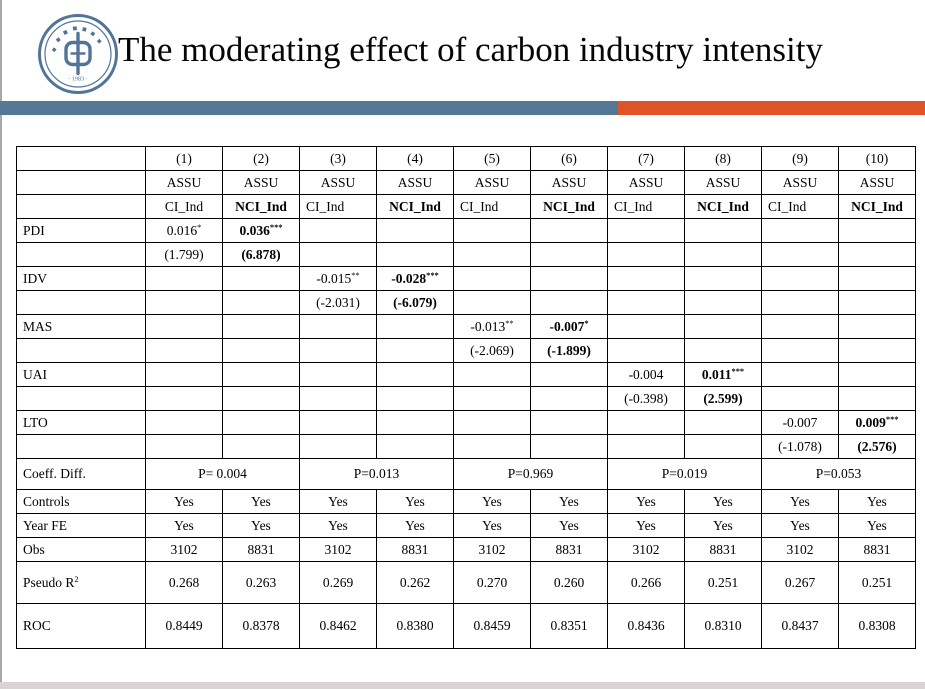  Describe the element at coordinates (492, 350) in the screenshot. I see `table-cell: (-2.069)` at that location.